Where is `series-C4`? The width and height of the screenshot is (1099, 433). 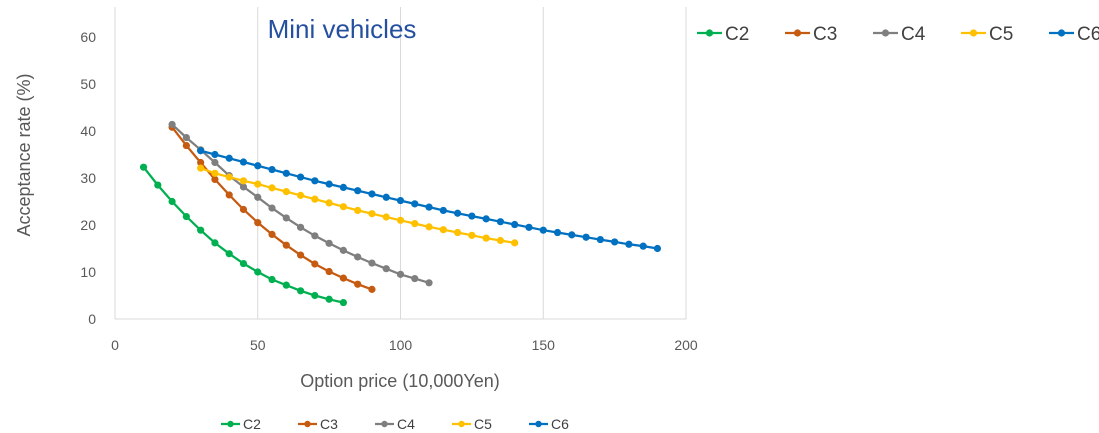
series-C4 is located at coordinates (300, 203).